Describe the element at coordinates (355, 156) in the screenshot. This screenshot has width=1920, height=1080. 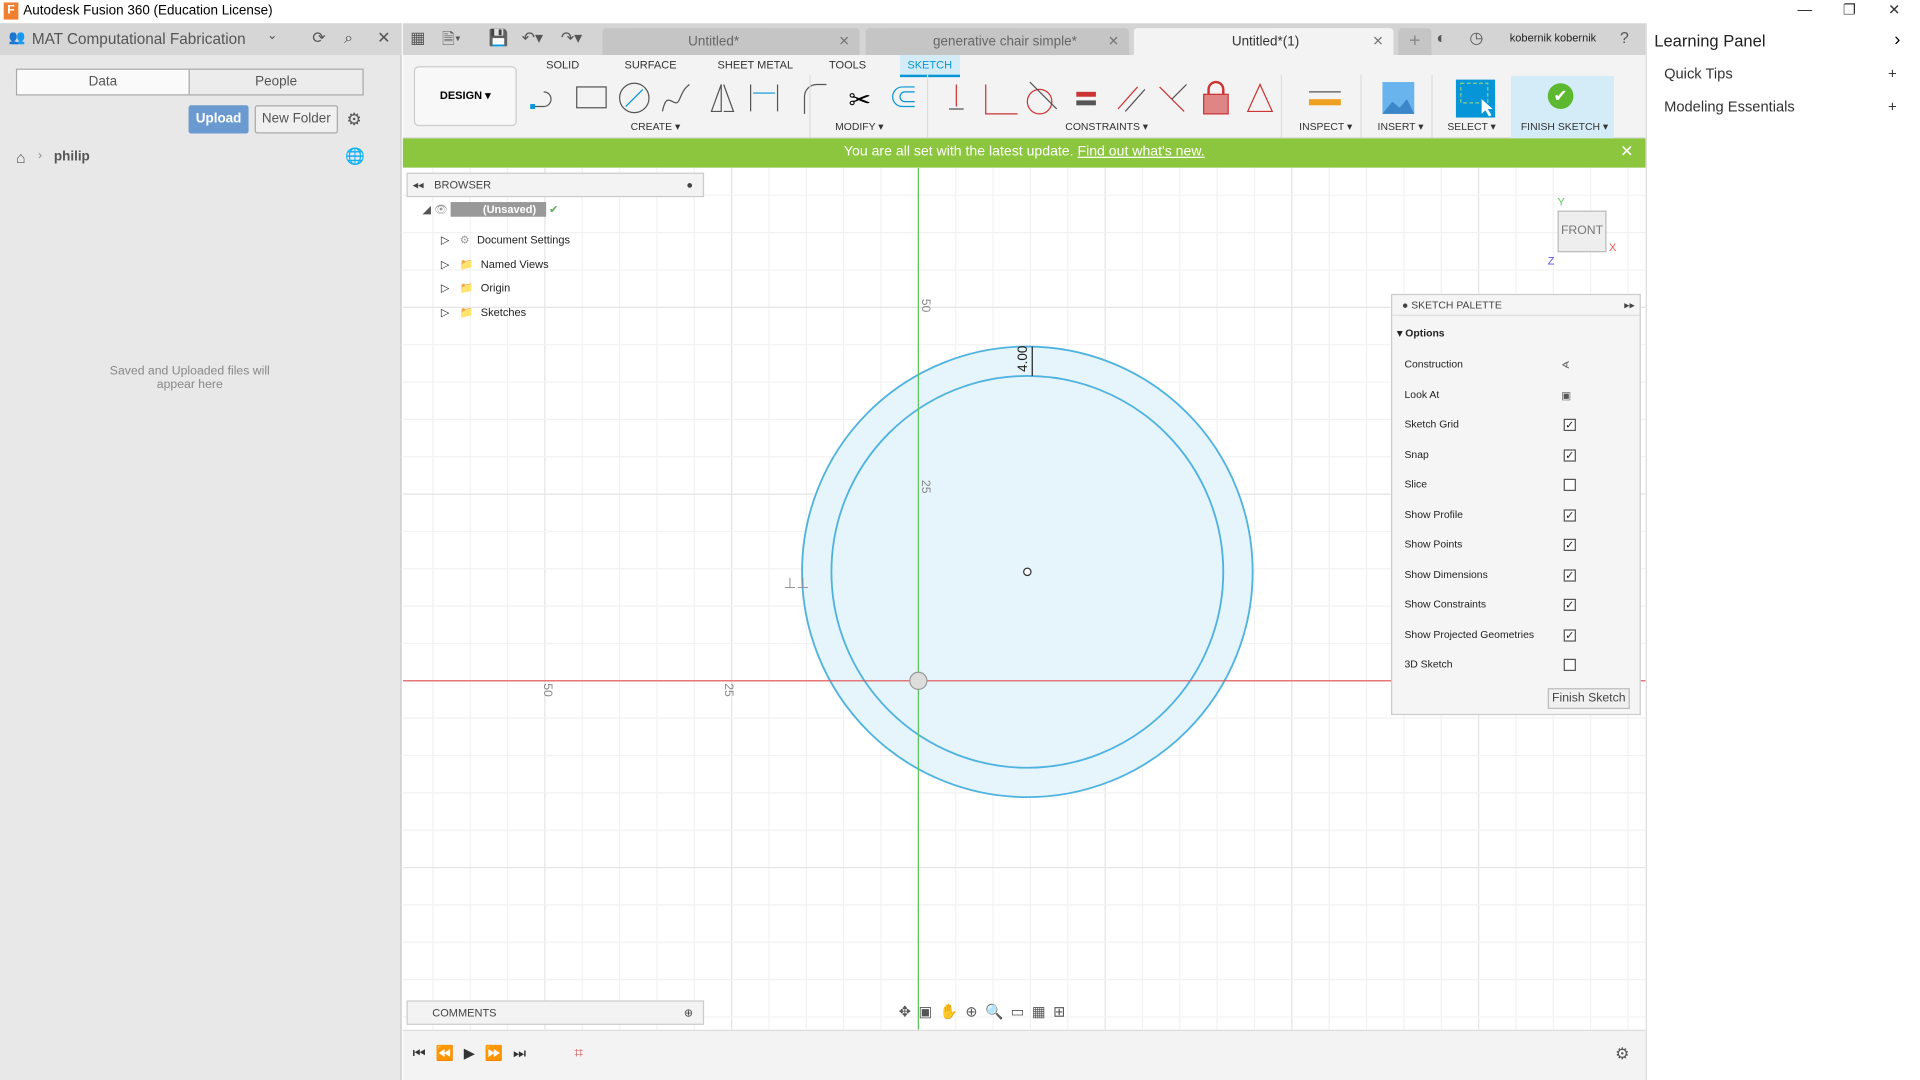
I see `globe-icon: 🌐` at that location.